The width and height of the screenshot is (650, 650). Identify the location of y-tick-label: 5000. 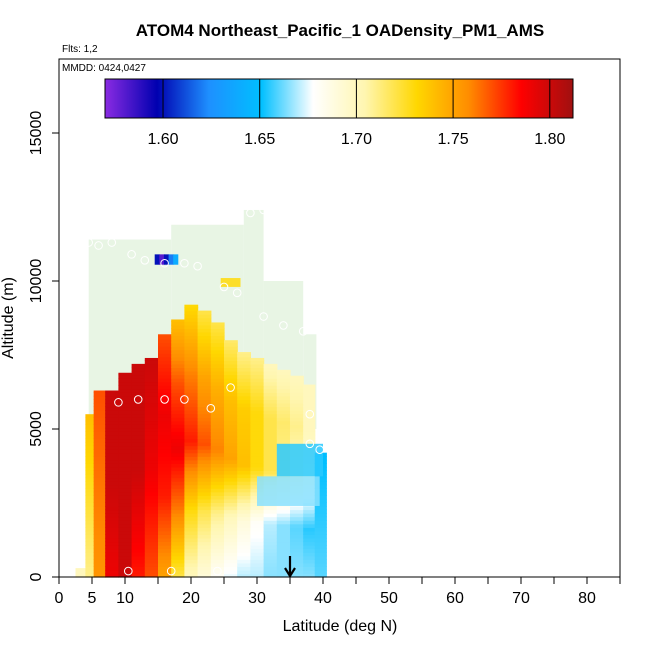
(36, 429).